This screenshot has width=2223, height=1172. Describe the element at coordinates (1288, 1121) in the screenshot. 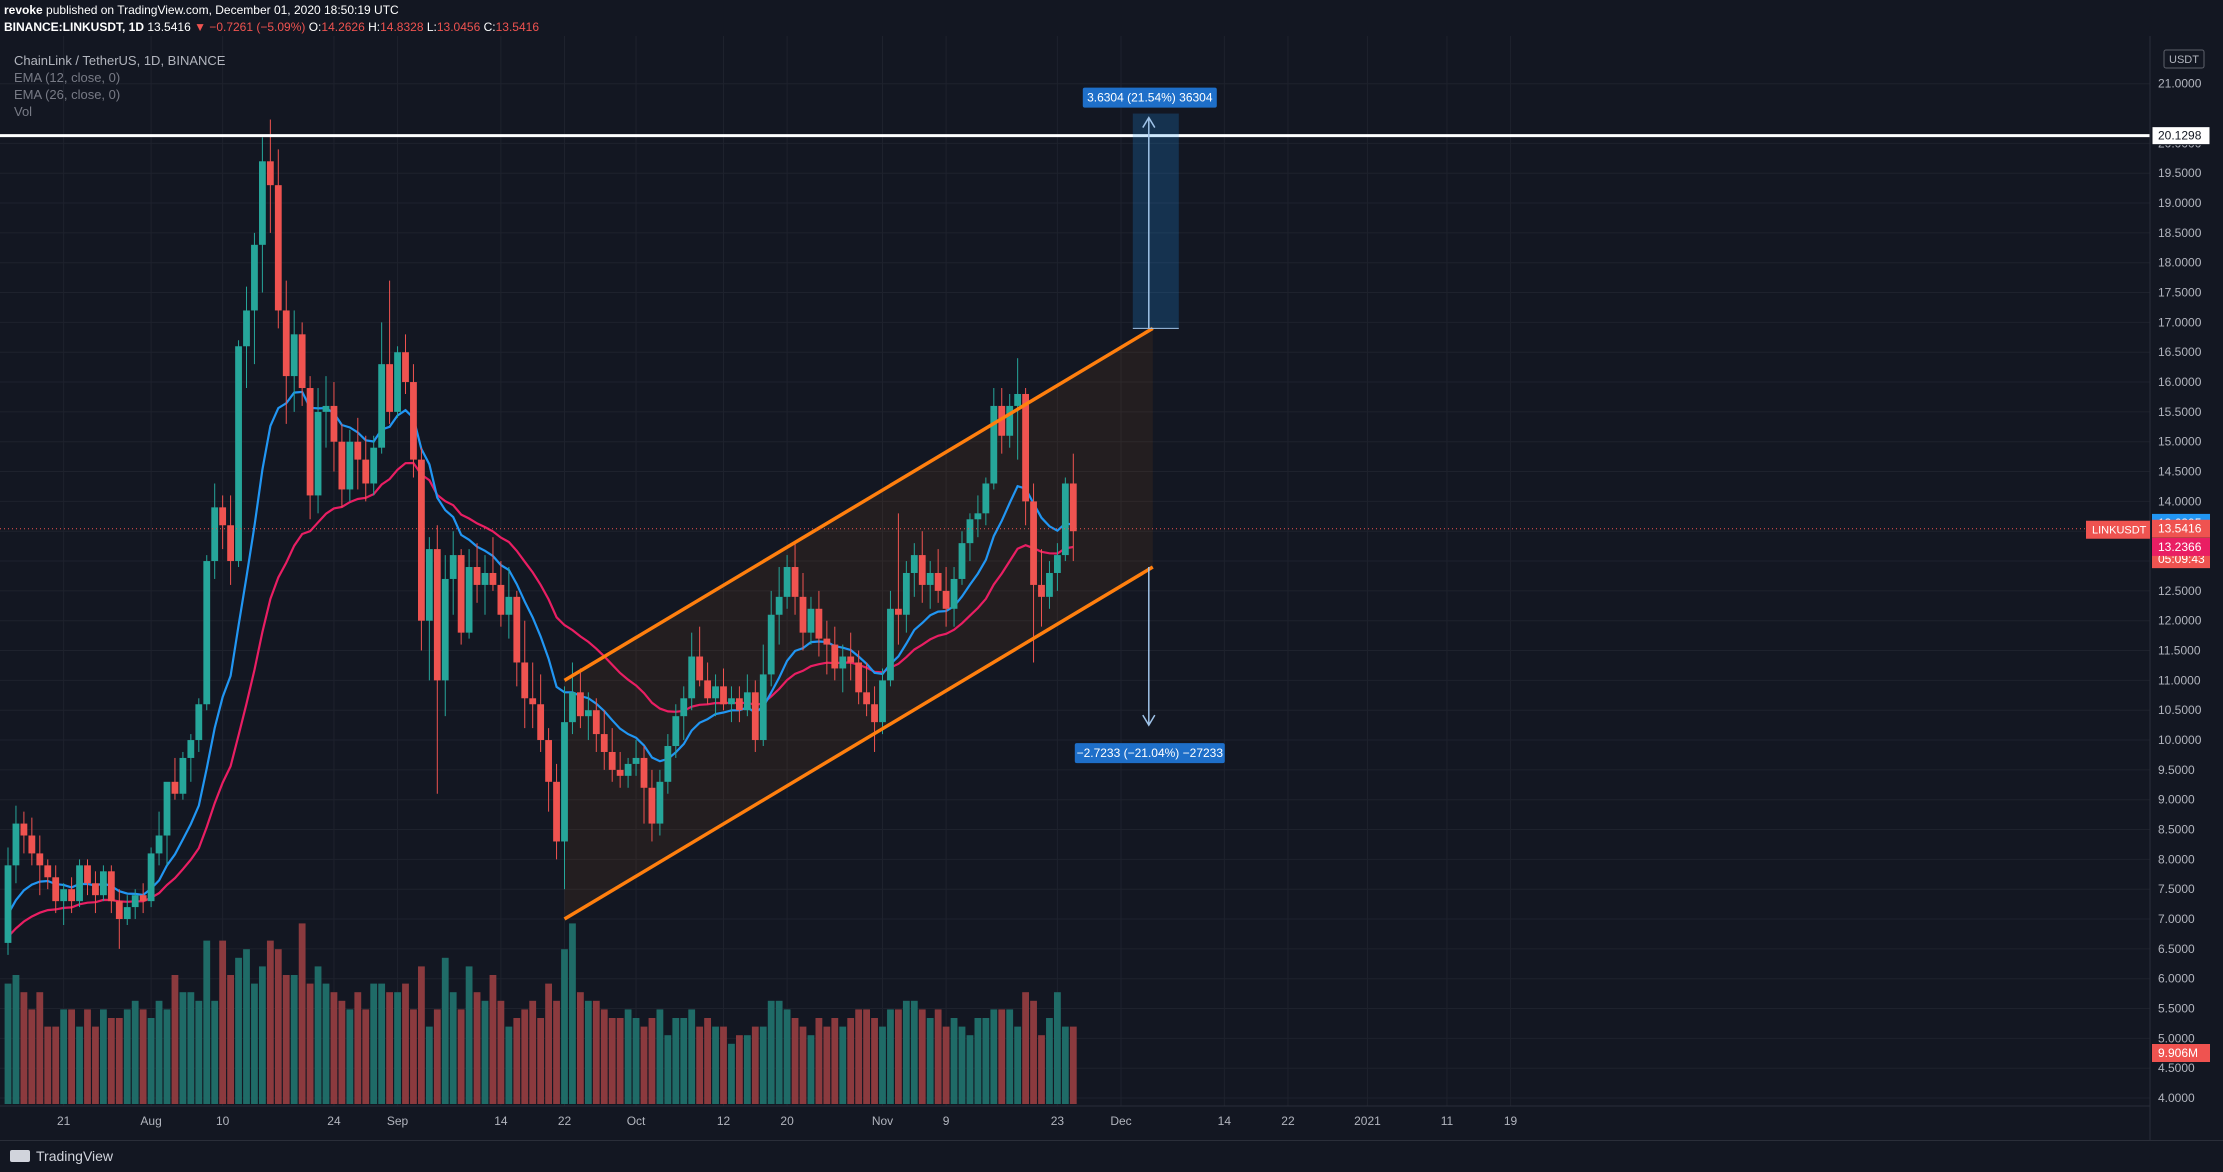

I see `time-tick-label: 22` at that location.